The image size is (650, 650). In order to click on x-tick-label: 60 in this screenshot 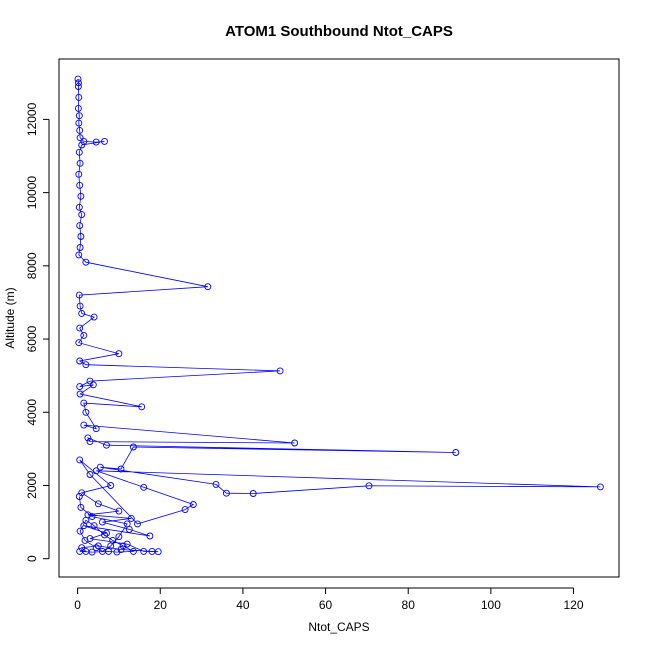, I will do `click(326, 605)`.